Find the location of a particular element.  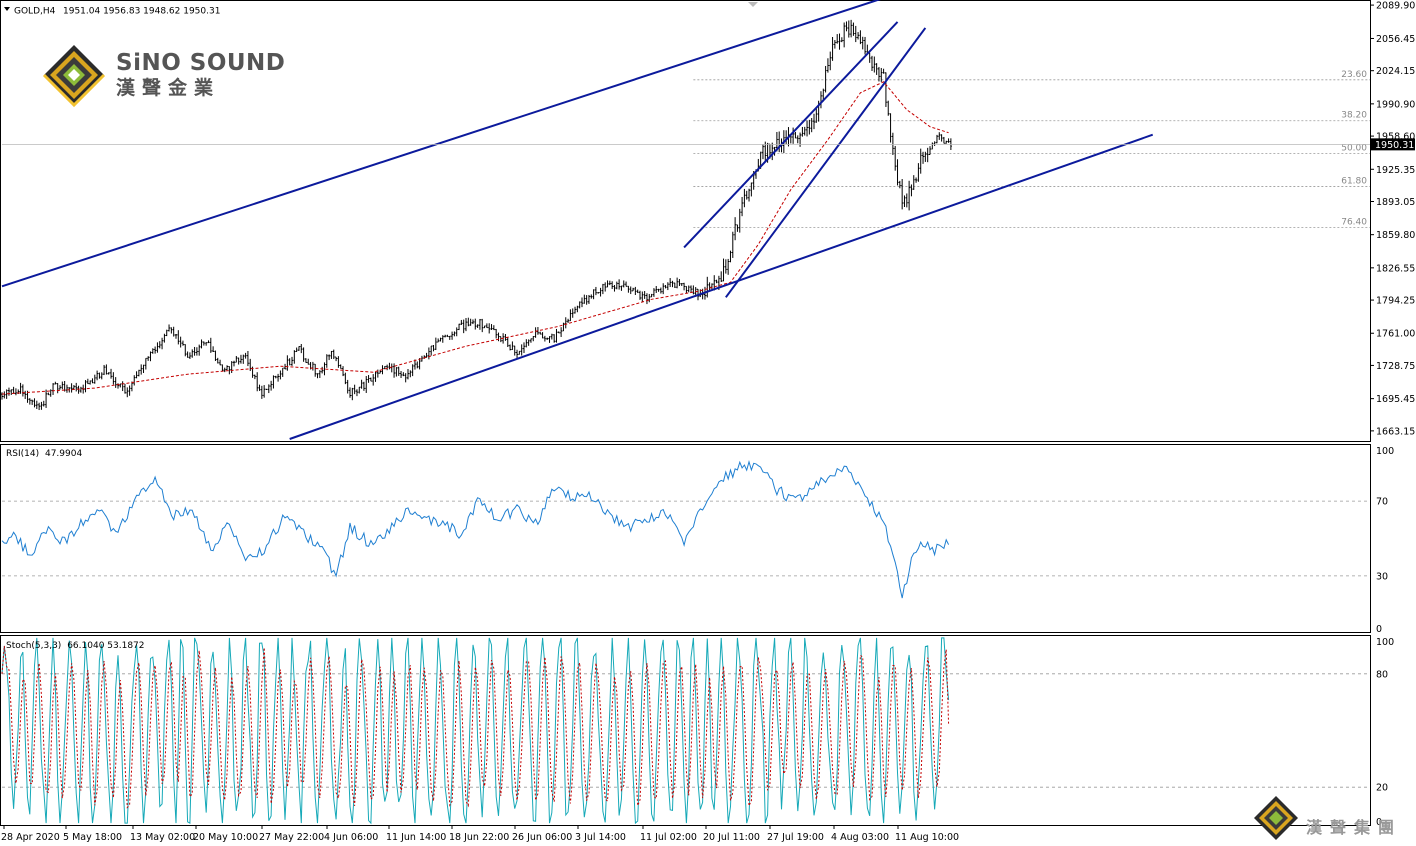

ohlc-readout: 1951.04 1956.83 1948.62 1950.31 is located at coordinates (141, 12).